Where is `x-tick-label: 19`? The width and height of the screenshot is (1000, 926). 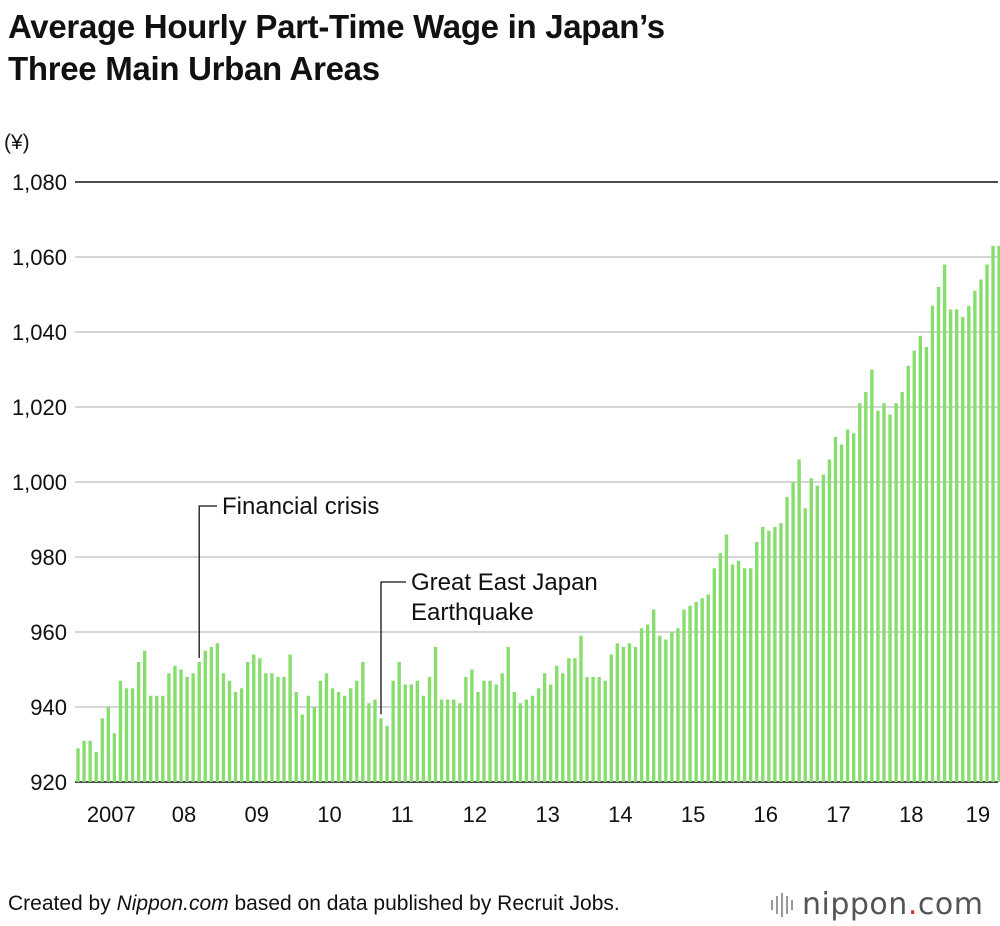
x-tick-label: 19 is located at coordinates (978, 814).